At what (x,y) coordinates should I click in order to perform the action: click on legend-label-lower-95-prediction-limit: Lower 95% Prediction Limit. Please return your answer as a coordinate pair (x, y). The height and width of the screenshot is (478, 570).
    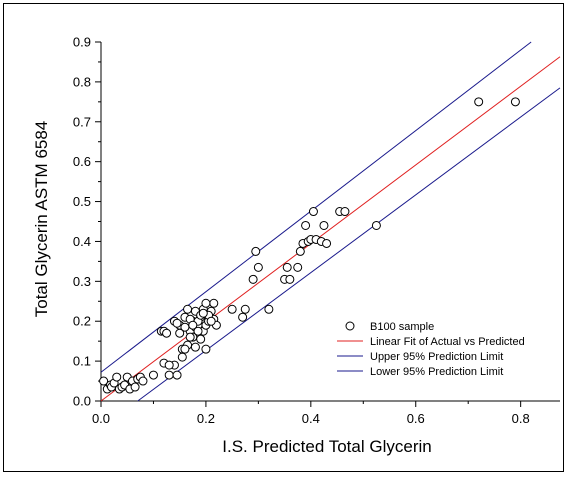
    Looking at the image, I should click on (436, 372).